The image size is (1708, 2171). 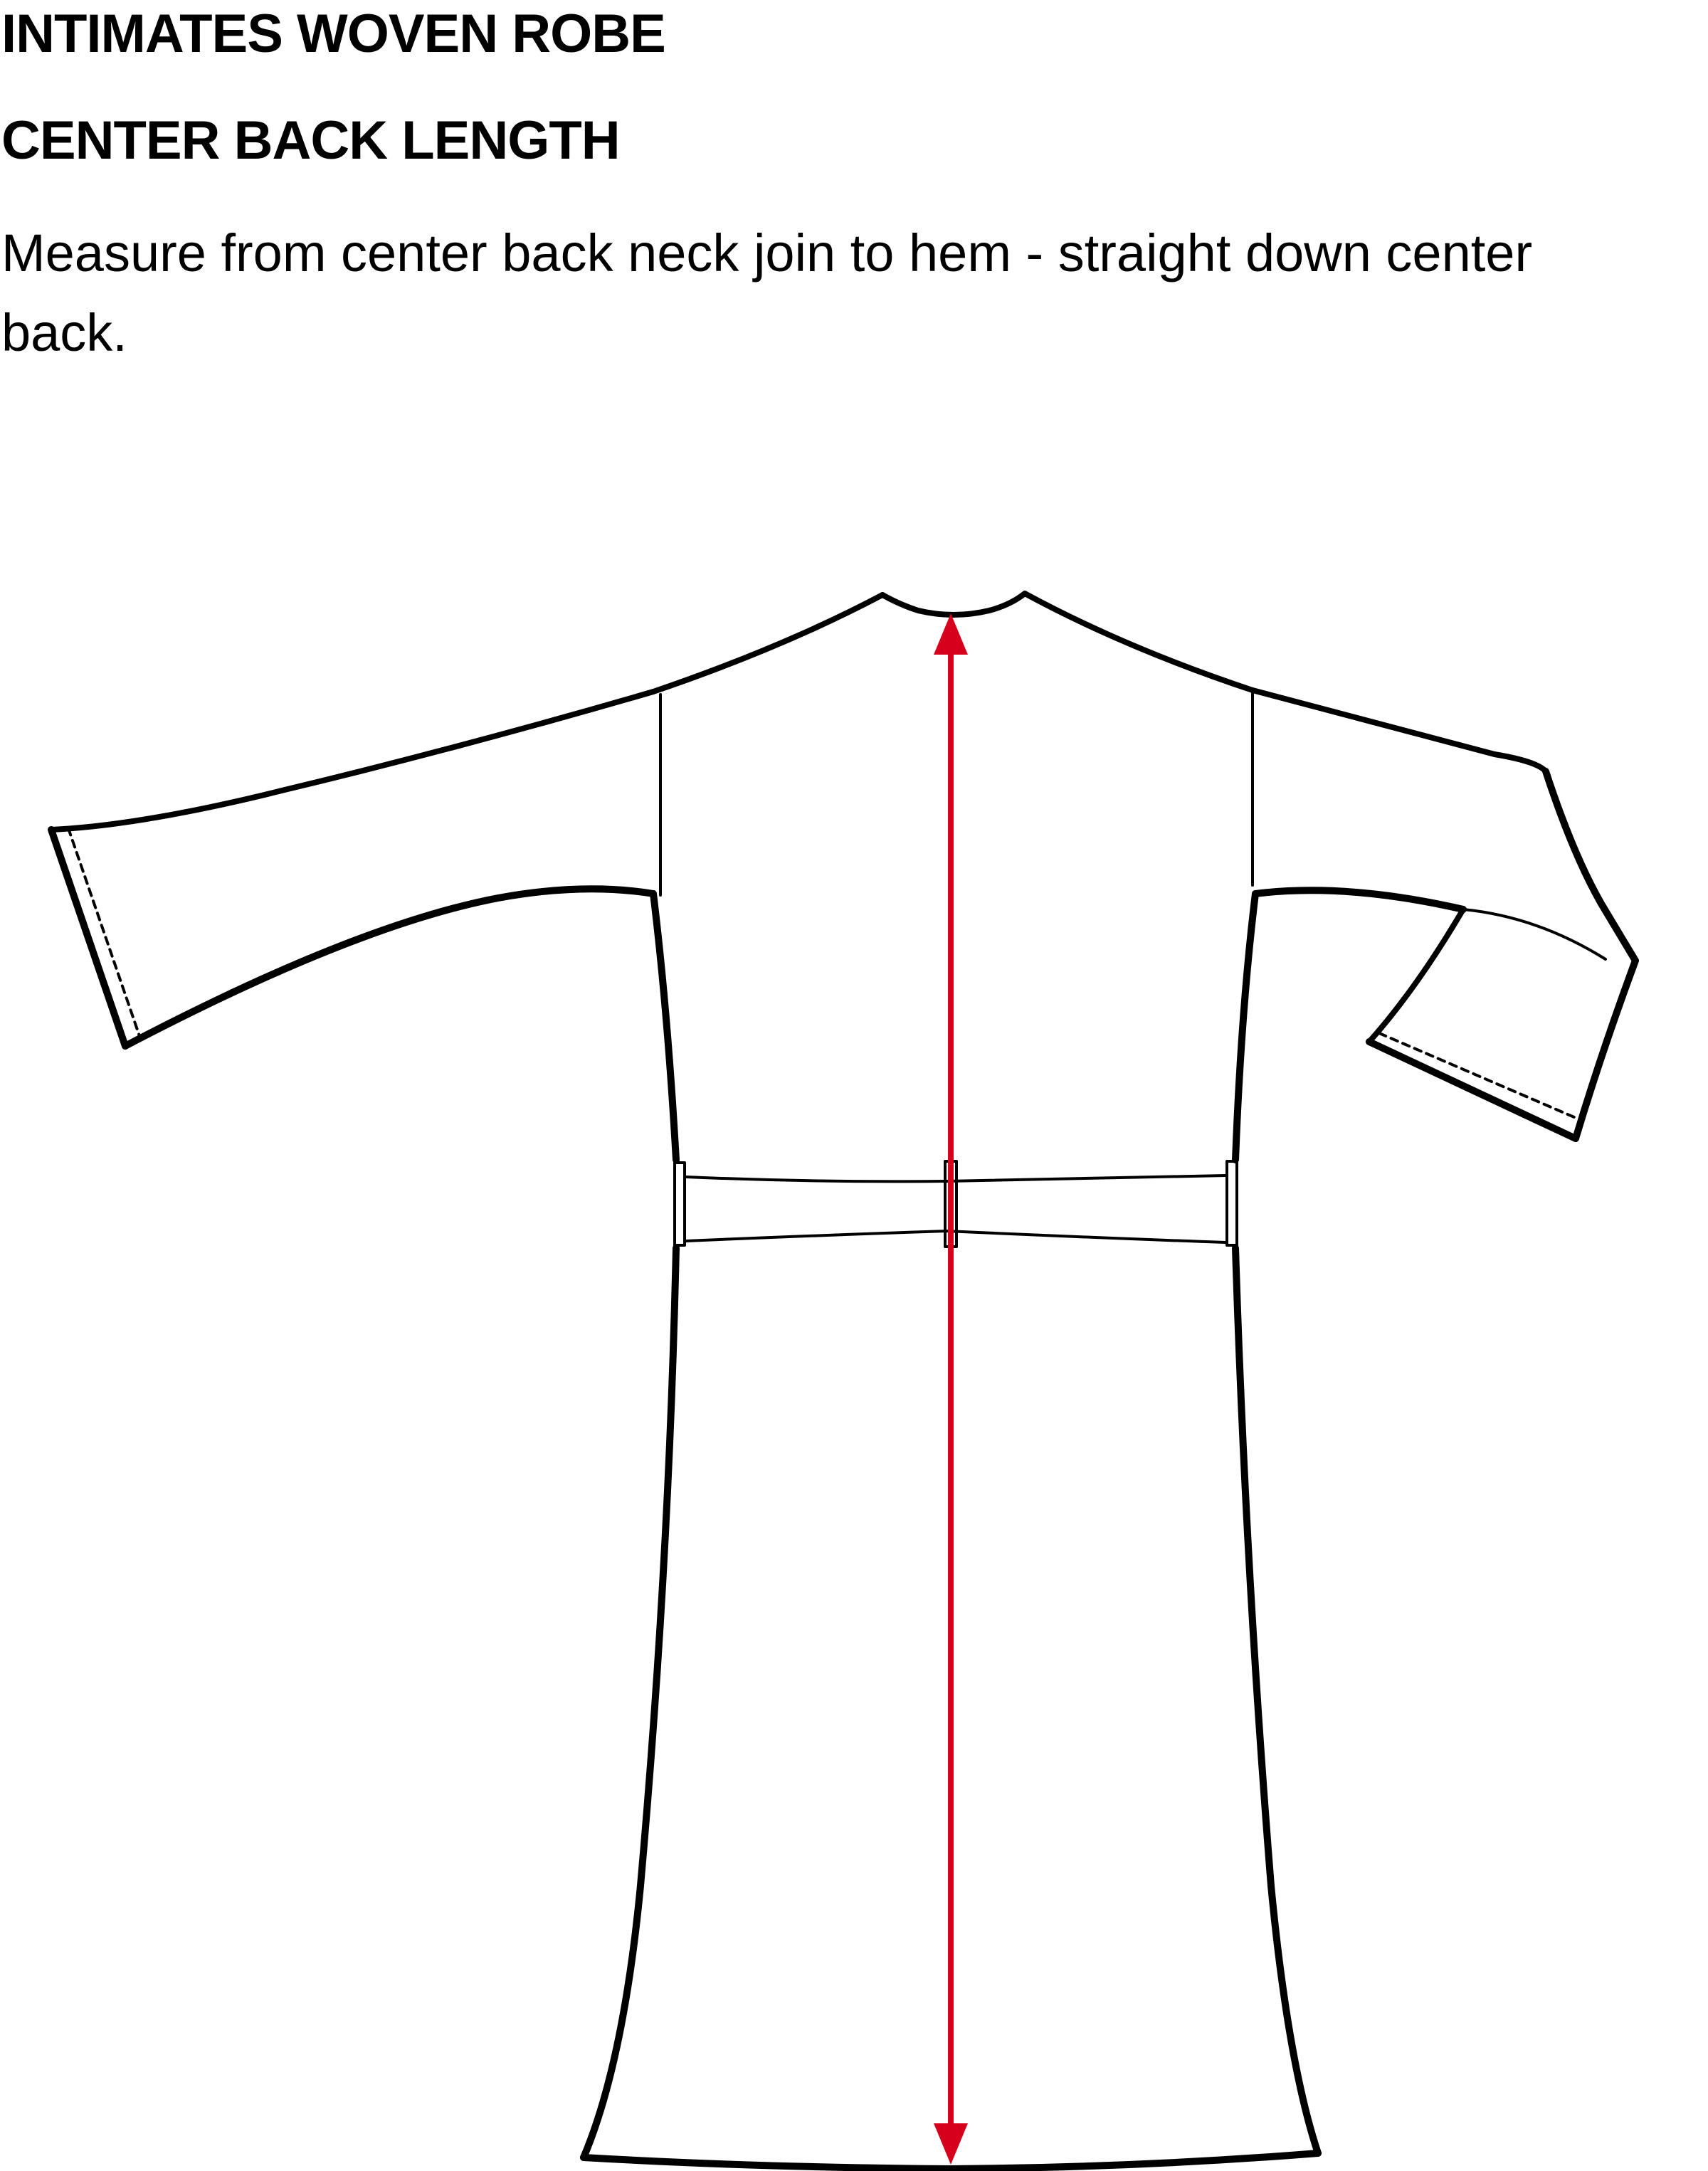 I want to click on neckline, so click(x=954, y=605).